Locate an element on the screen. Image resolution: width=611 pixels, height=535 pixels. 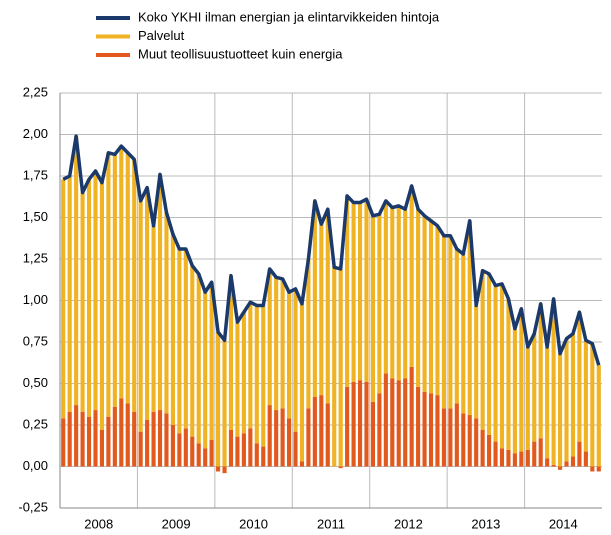
y-tick-label: 2,00 is located at coordinates (35, 133).